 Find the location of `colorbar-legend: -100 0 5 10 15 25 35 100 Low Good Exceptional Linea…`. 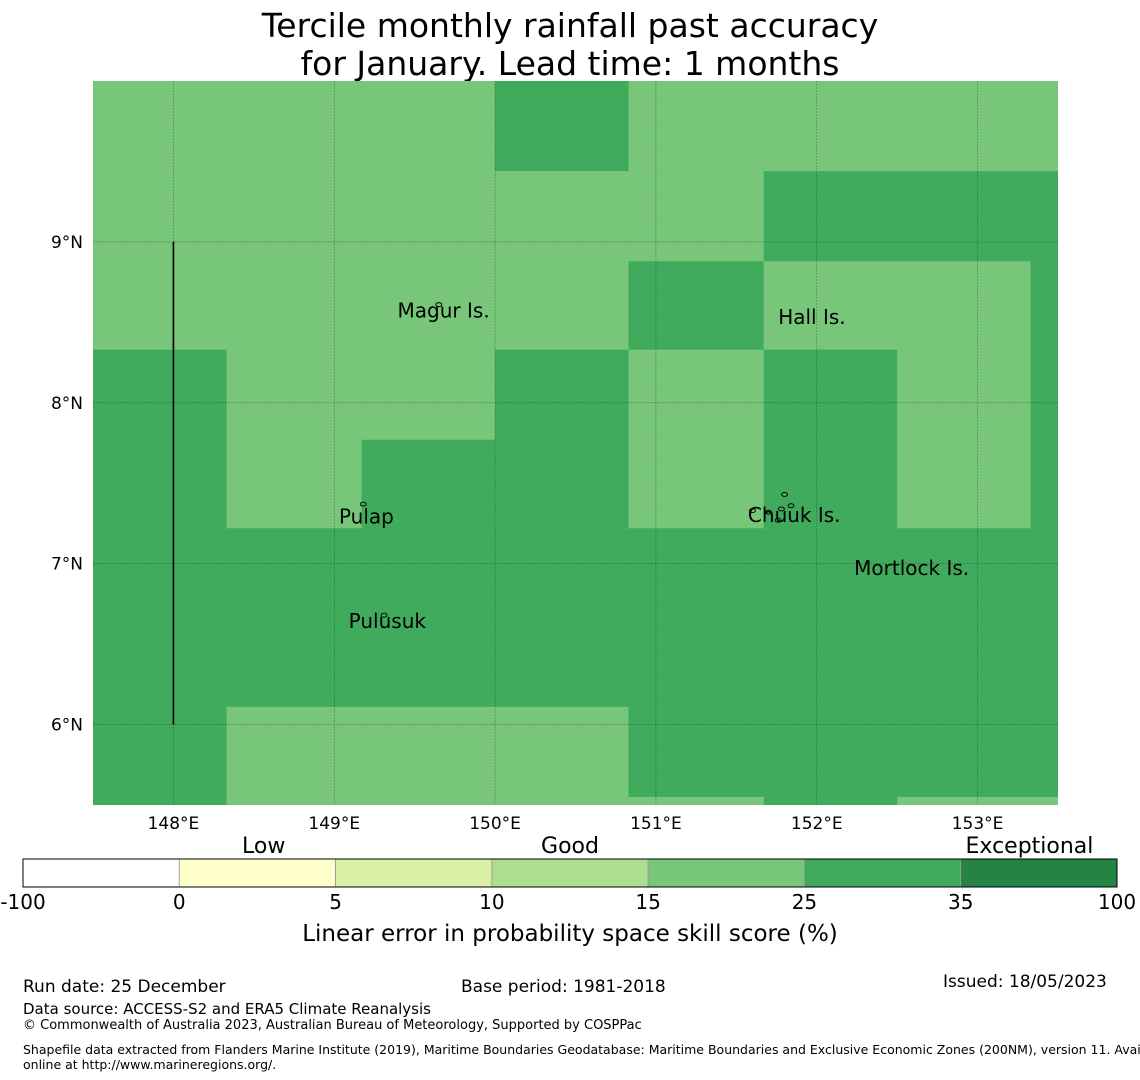

colorbar-legend: -100 0 5 10 15 25 35 100 Low Good Exceptional Linea… is located at coordinates (568, 890).